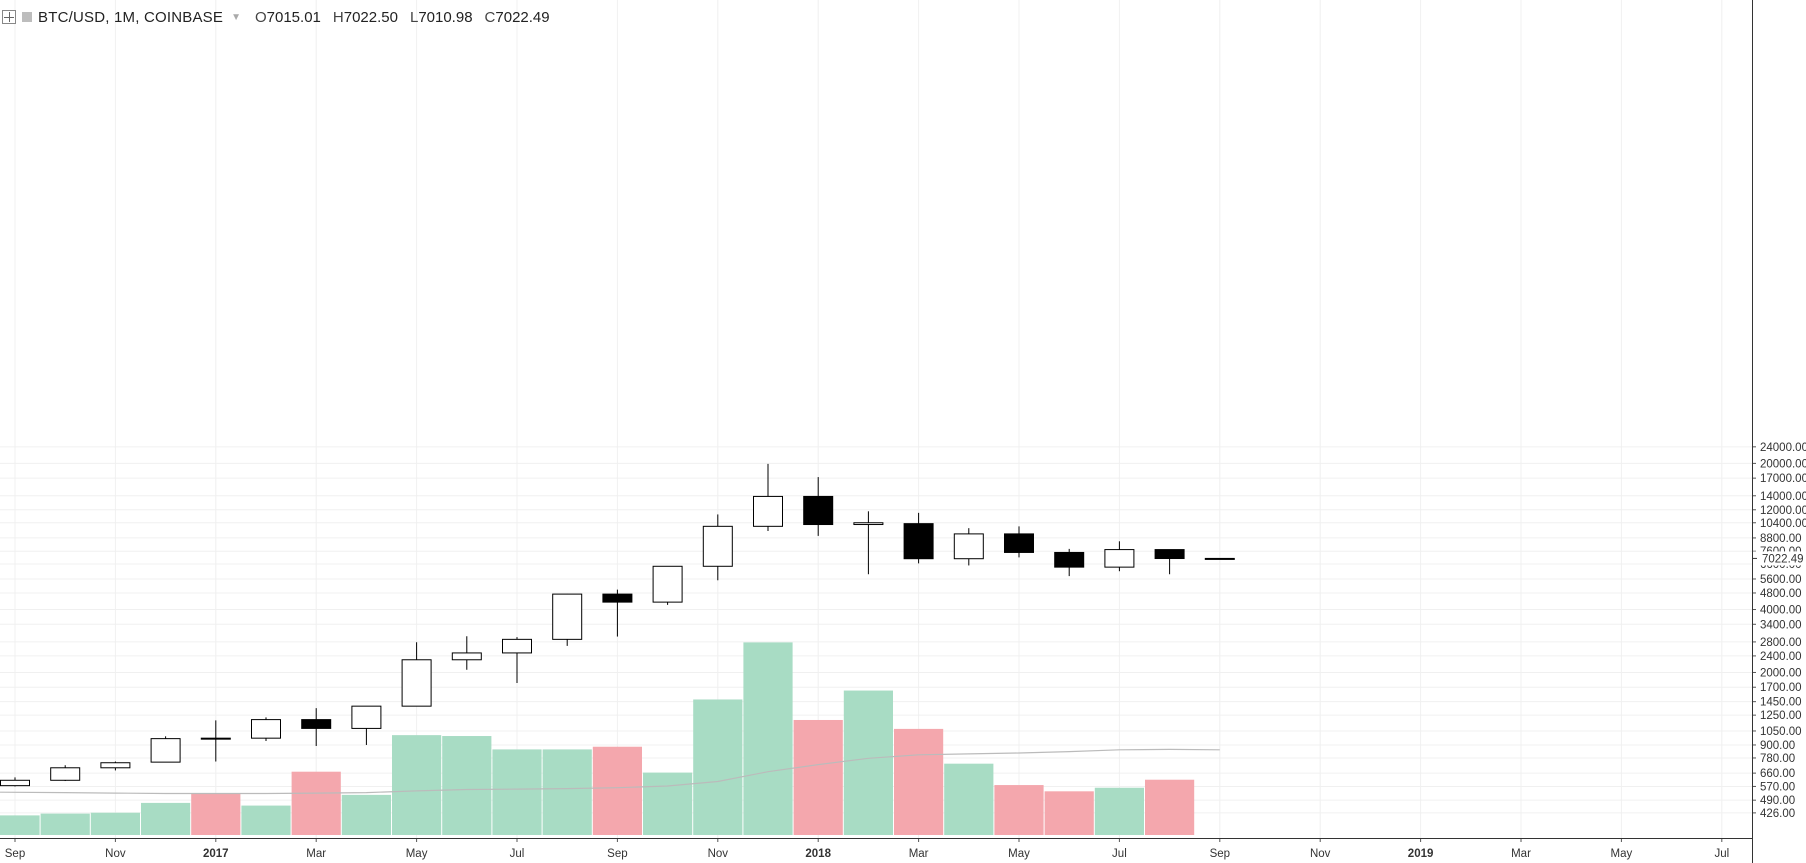 This screenshot has height=863, width=1806. I want to click on expand-icon, so click(9, 17).